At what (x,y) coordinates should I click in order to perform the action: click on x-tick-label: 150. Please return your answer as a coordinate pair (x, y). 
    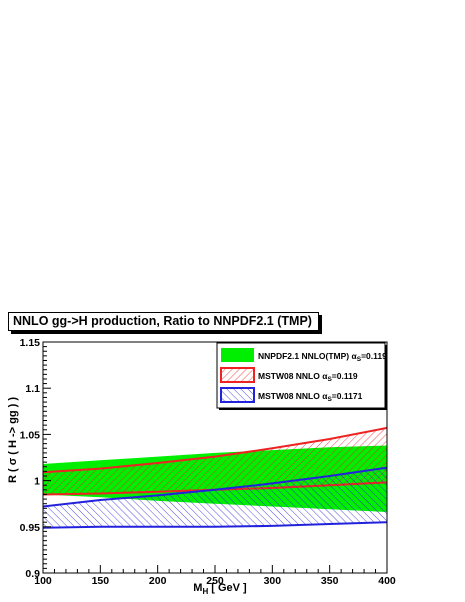
    Looking at the image, I should click on (101, 581).